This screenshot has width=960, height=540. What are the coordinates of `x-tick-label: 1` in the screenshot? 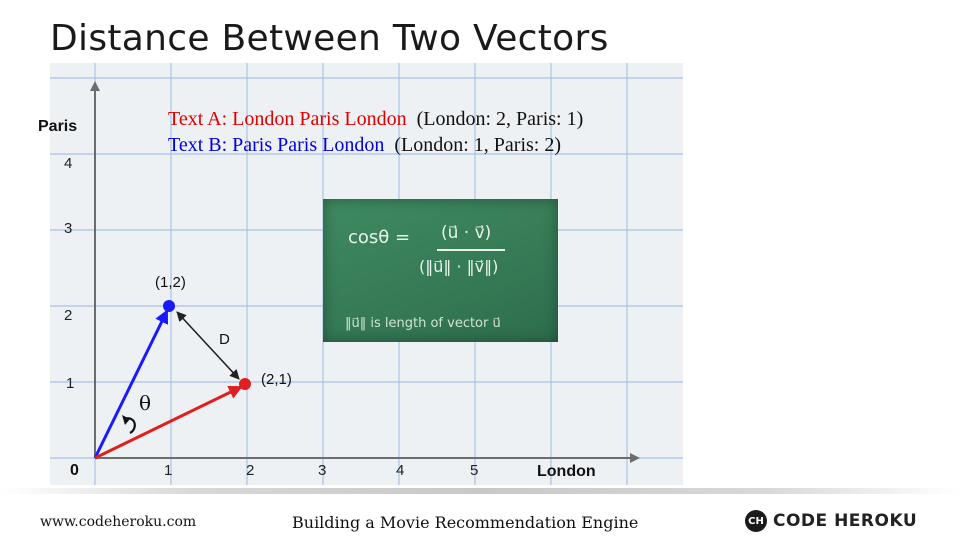 It's located at (168, 470).